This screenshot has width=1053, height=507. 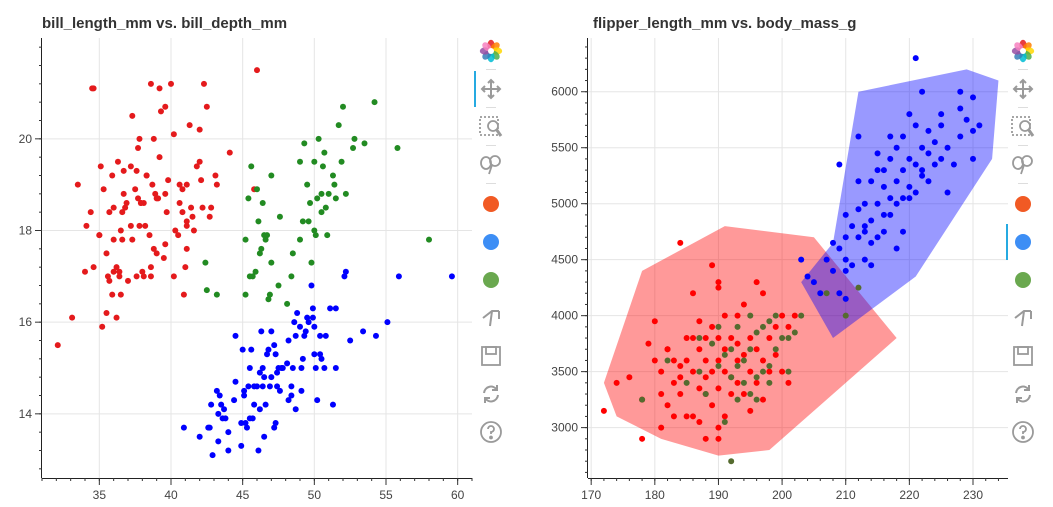 I want to click on lasso-select-tool-icon, so click(x=491, y=165).